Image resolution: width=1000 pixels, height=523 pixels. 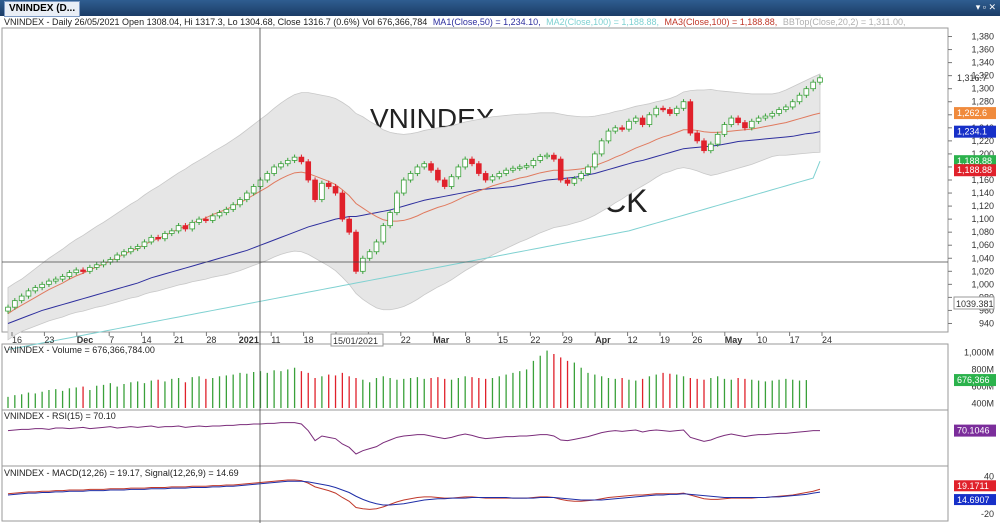 I want to click on price-tick-label: 1,300, so click(x=982, y=89).